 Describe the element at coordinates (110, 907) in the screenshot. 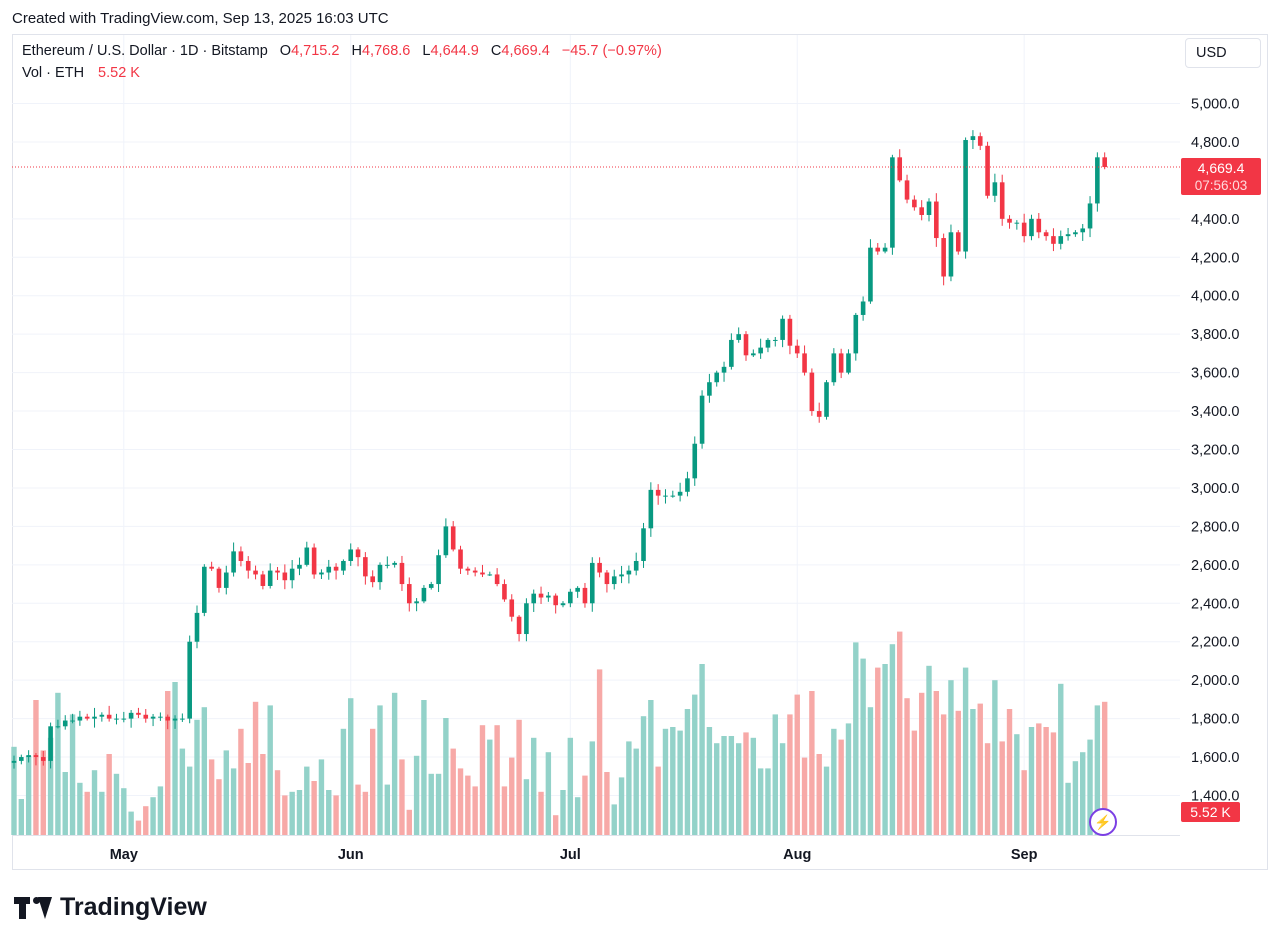

I see `tradingview-logo: TradingView` at that location.